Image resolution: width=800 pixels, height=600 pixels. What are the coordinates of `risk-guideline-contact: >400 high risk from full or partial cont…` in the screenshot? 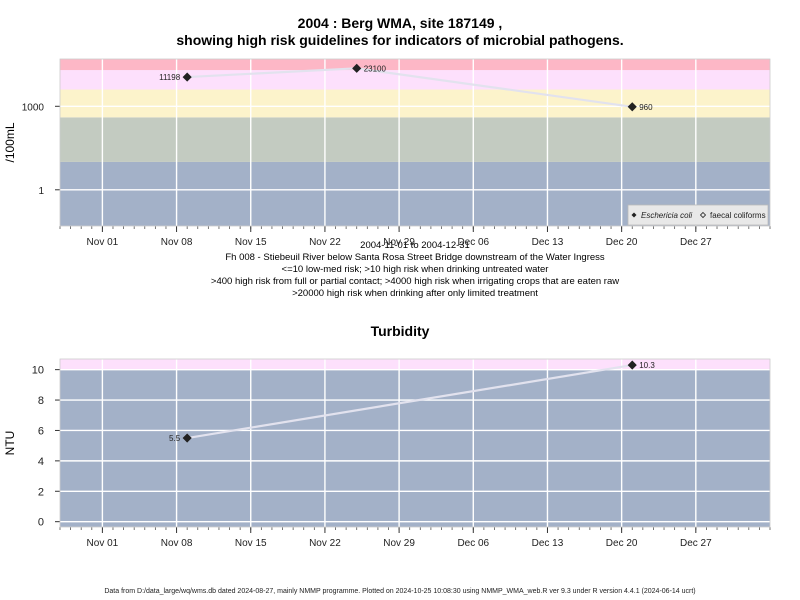 It's located at (415, 281).